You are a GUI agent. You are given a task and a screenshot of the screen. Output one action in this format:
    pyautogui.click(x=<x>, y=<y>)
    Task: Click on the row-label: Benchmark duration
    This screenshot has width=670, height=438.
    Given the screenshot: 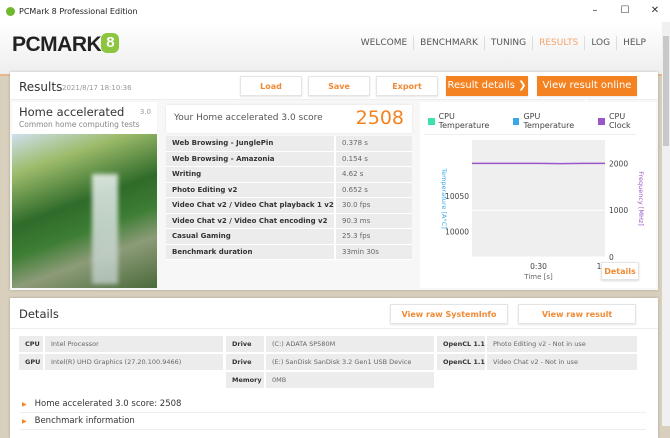 What is the action you would take?
    pyautogui.click(x=251, y=252)
    